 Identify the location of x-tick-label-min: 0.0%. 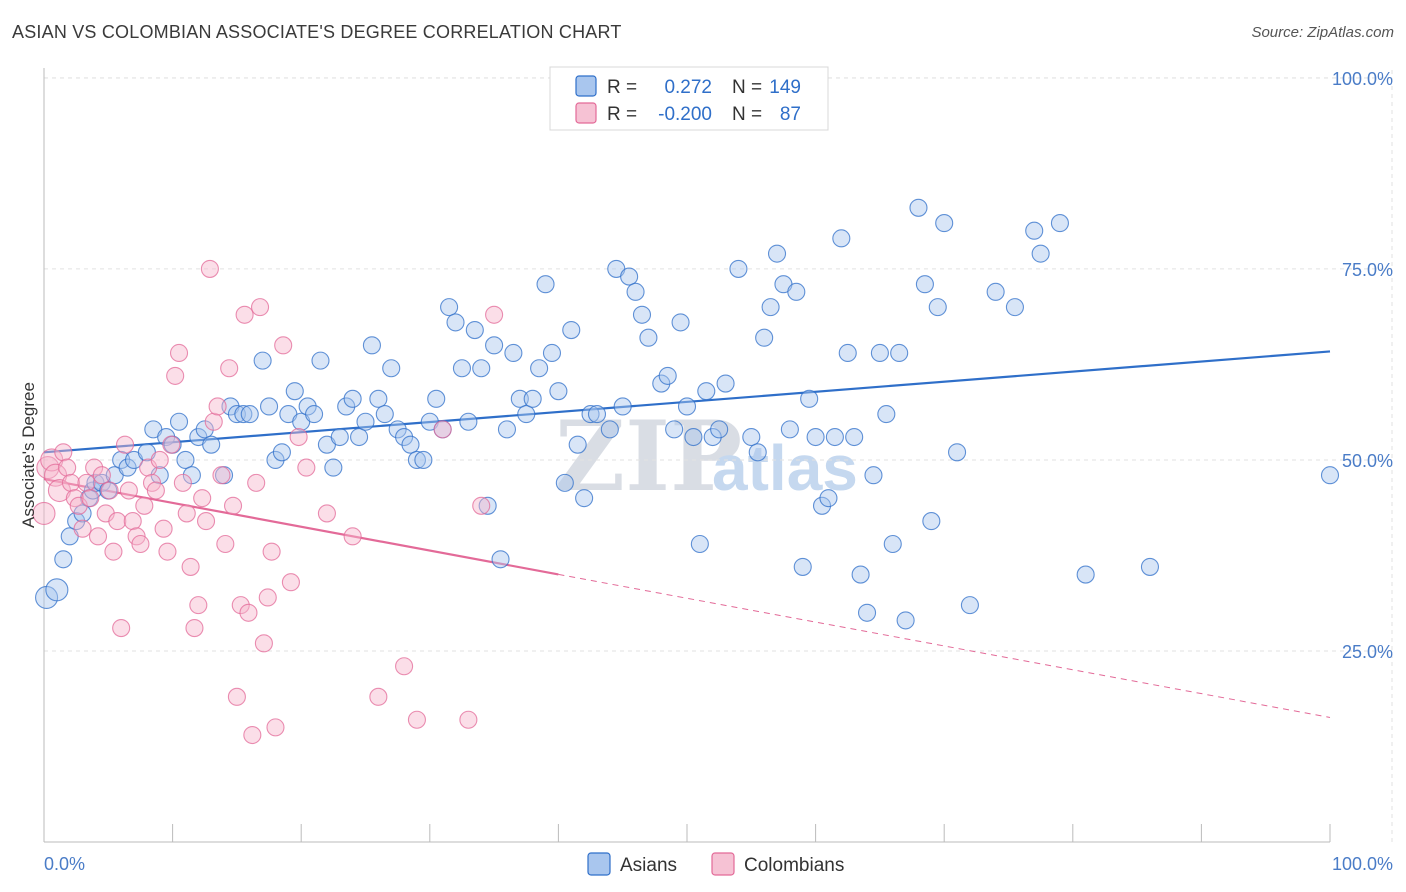
(64, 864).